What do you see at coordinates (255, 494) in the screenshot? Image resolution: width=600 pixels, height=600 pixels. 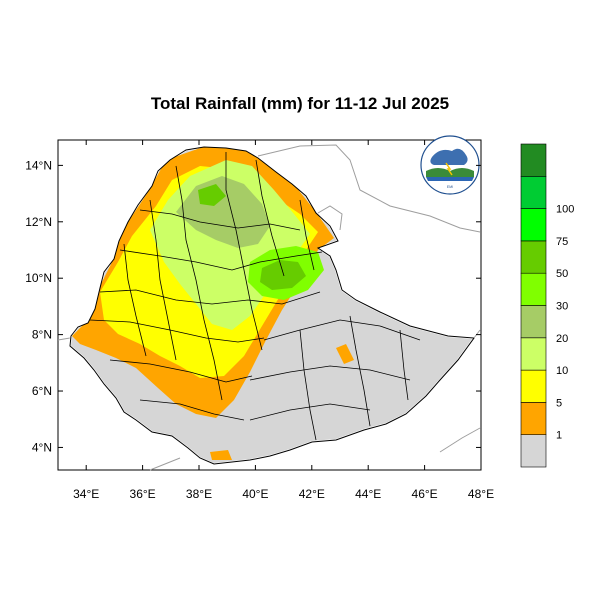 I see `x-tick-label: 40°E` at bounding box center [255, 494].